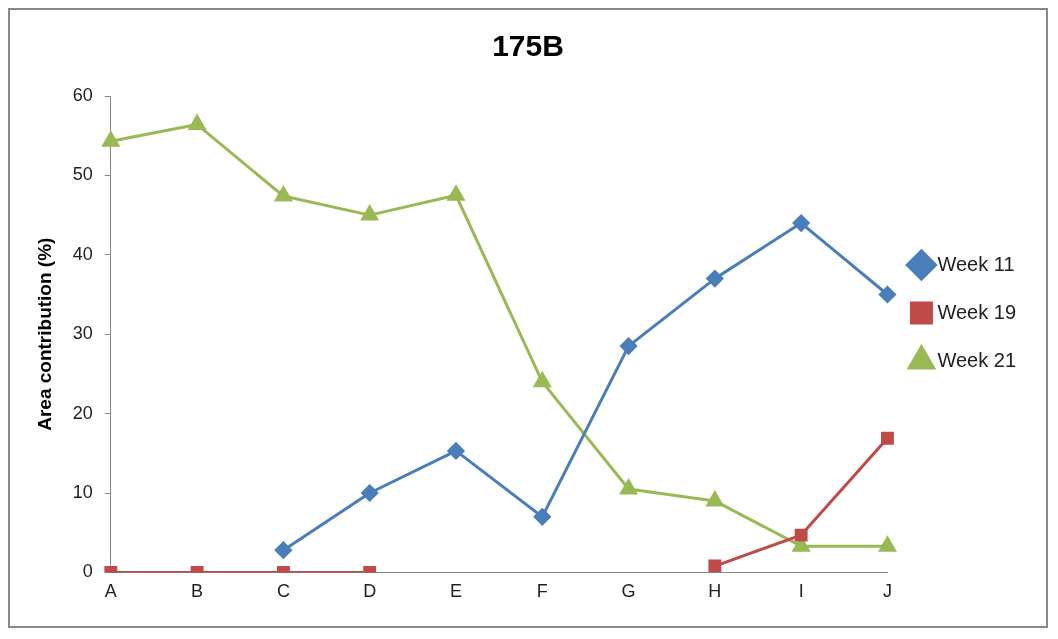  I want to click on x-tick-label: G, so click(628, 591).